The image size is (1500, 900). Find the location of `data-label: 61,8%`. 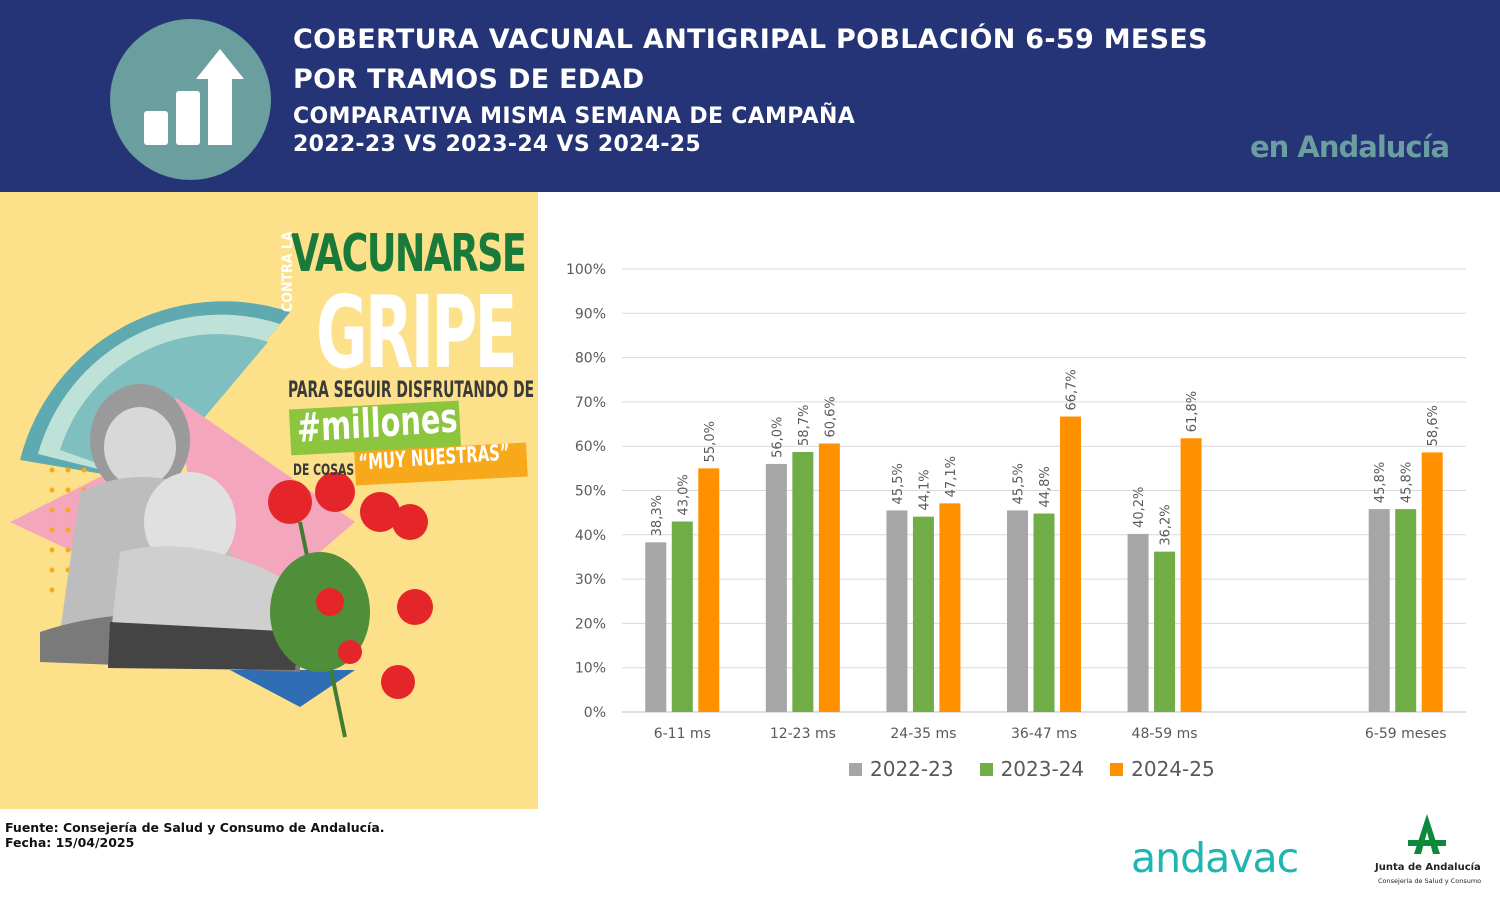

data-label: 61,8% is located at coordinates (1192, 411).